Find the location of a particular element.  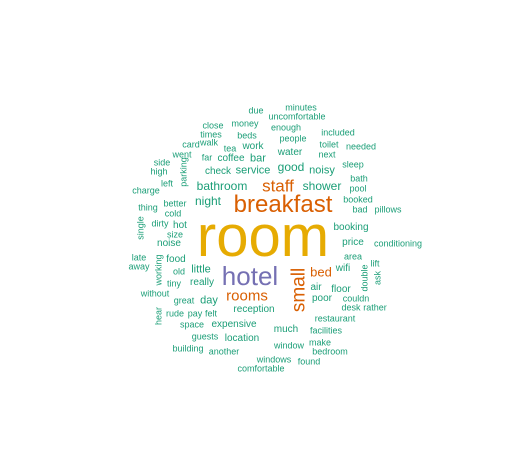

word-enough: enough is located at coordinates (286, 127).